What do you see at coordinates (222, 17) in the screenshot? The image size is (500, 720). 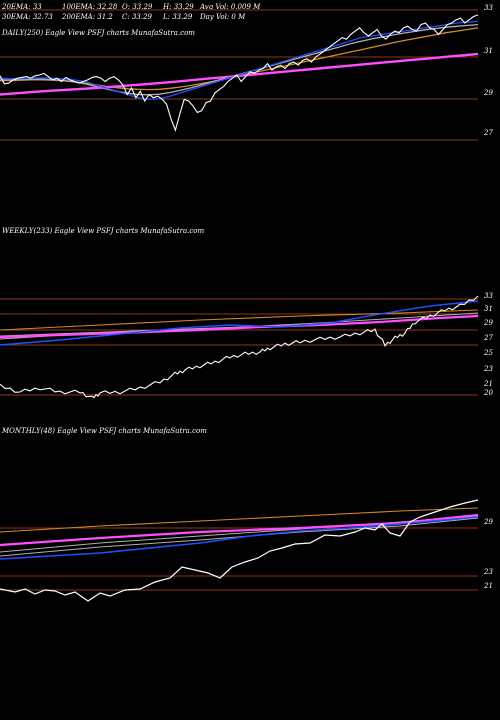 I see `header-day-vol: Day Vol: 0 M` at bounding box center [222, 17].